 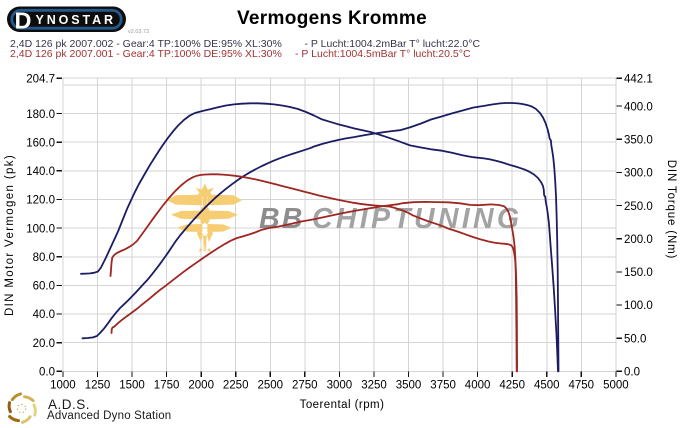 What do you see at coordinates (40, 115) in the screenshot?
I see `svg-text: 180.0` at bounding box center [40, 115].